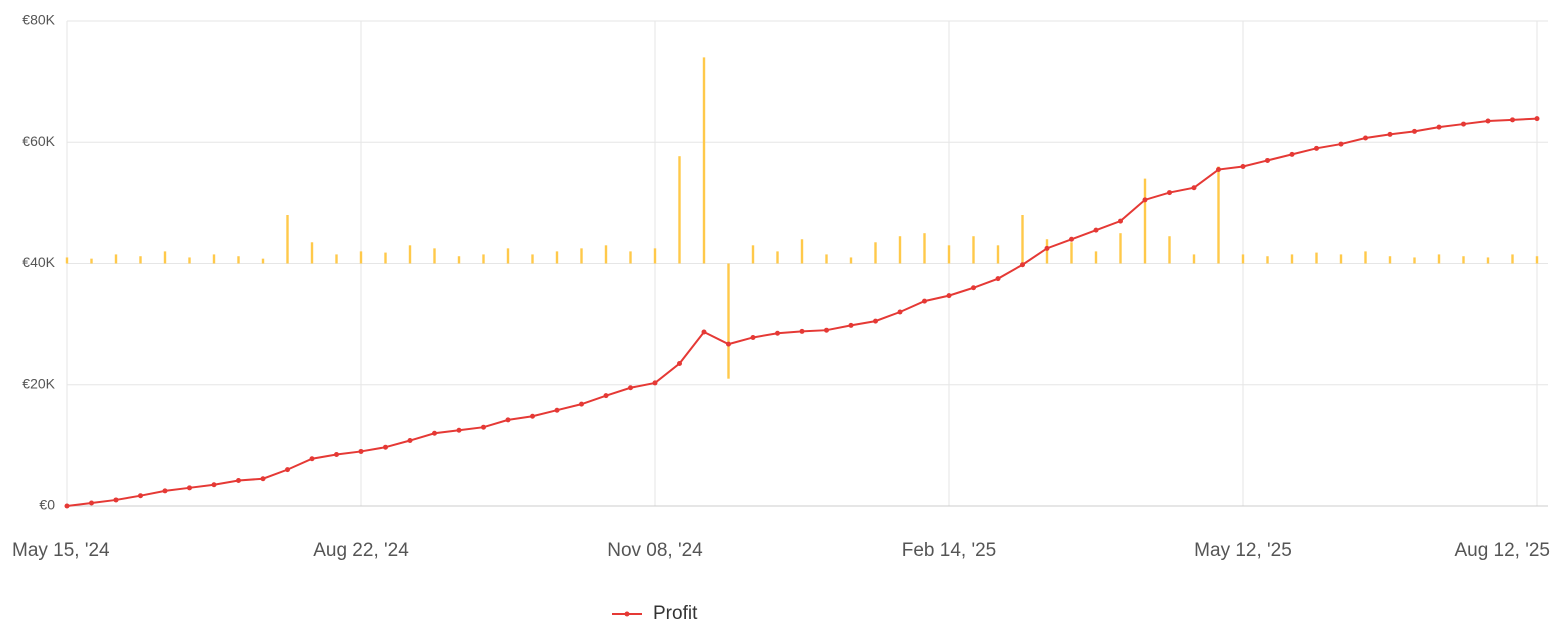  I want to click on x-tick-label: Aug 22, '24, so click(361, 550).